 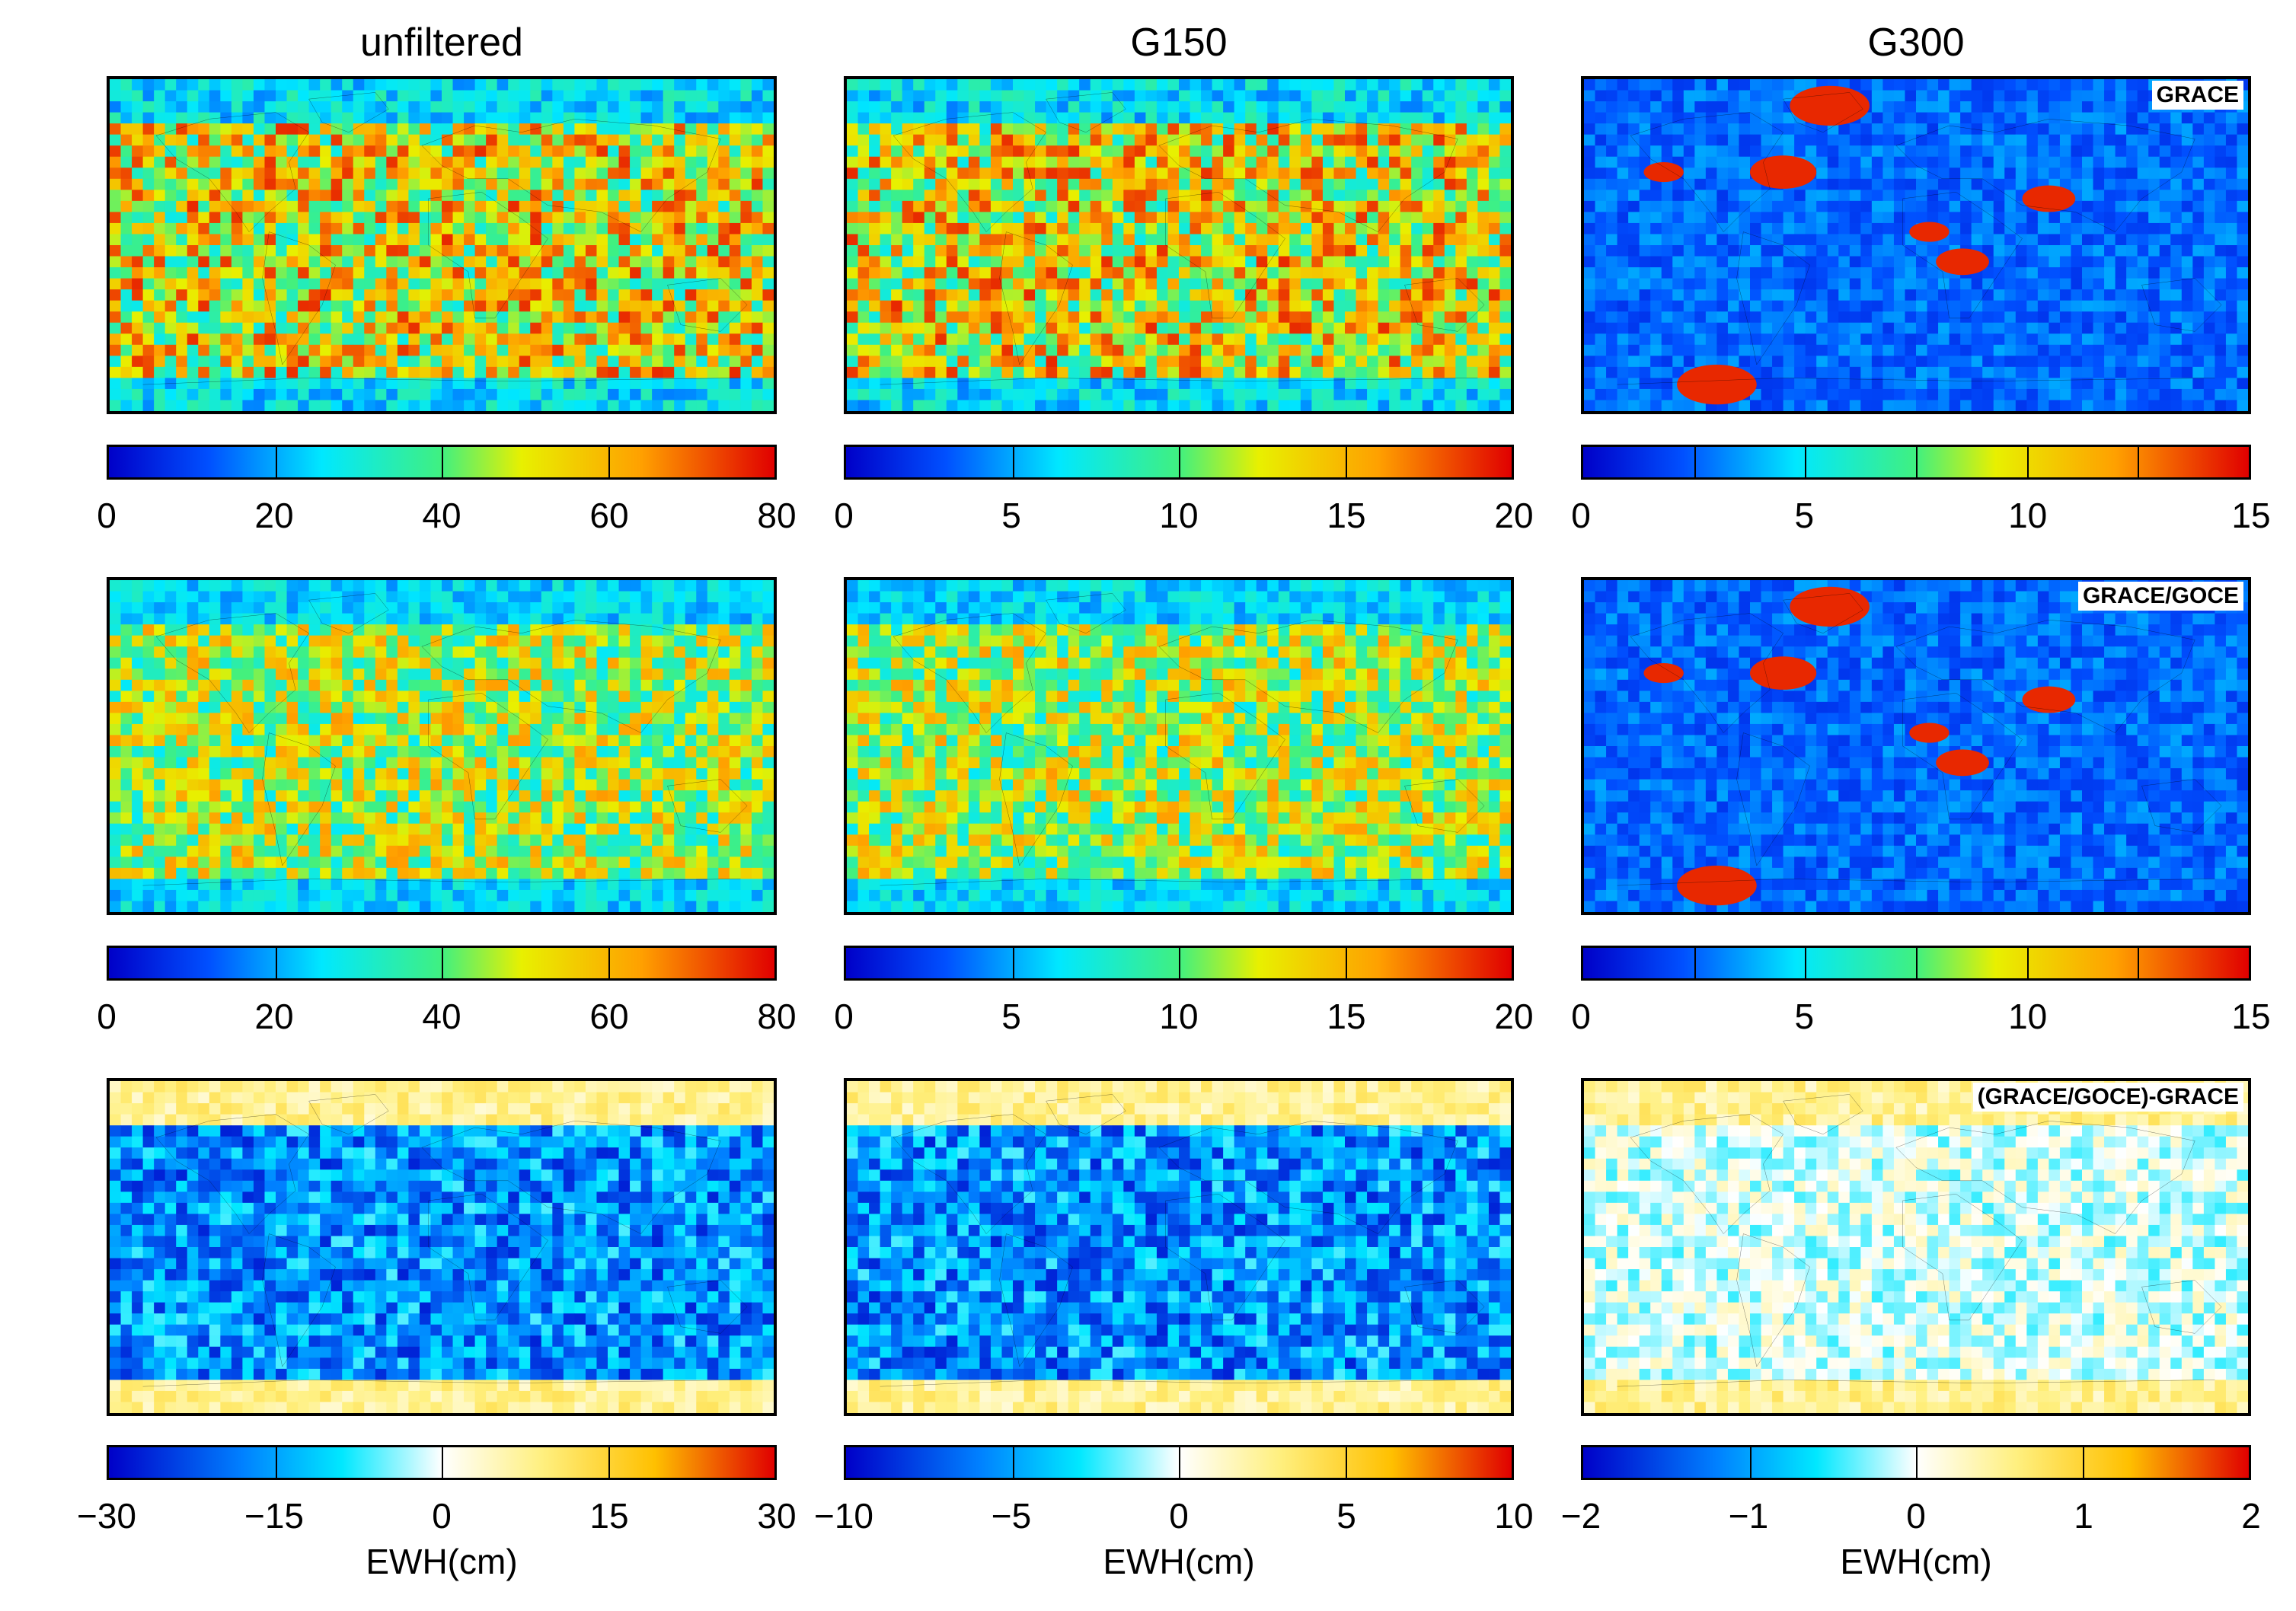 What do you see at coordinates (1179, 515) in the screenshot?
I see `colorbar-tick-label-r1-c2: 10` at bounding box center [1179, 515].